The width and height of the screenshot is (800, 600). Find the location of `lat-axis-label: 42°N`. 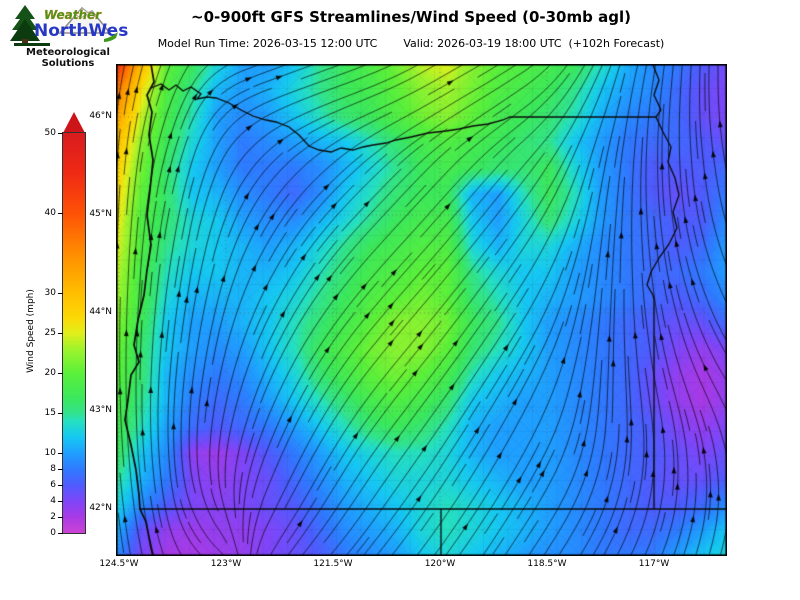

lat-axis-label: 42°N is located at coordinates (100, 508).